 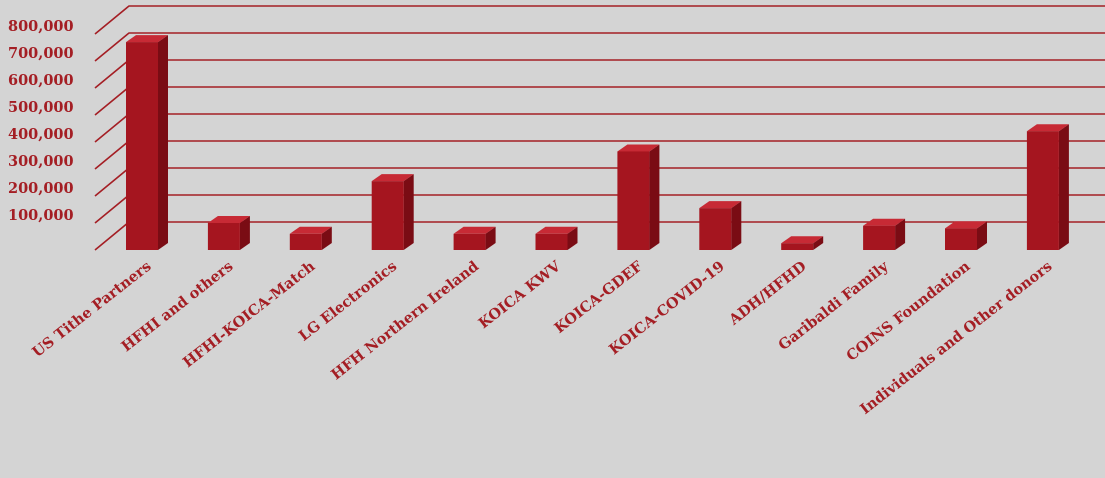 What do you see at coordinates (767, 293) in the screenshot?
I see `x-tick-label: ADH/HFHD` at bounding box center [767, 293].